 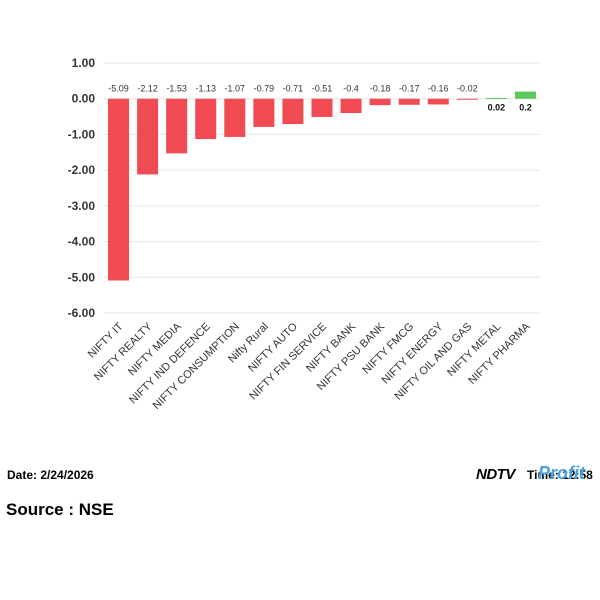 I want to click on y-tick-label: -4.00, so click(x=82, y=242).